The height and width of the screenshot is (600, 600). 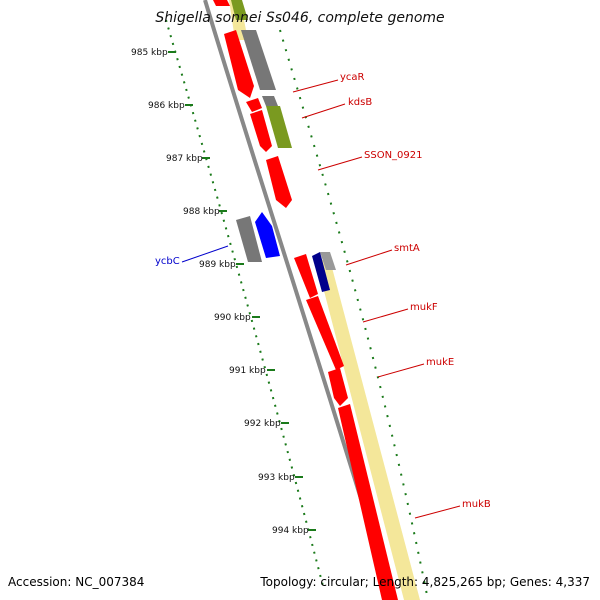 I want to click on cds-arrow-mukE, so click(x=338, y=387).